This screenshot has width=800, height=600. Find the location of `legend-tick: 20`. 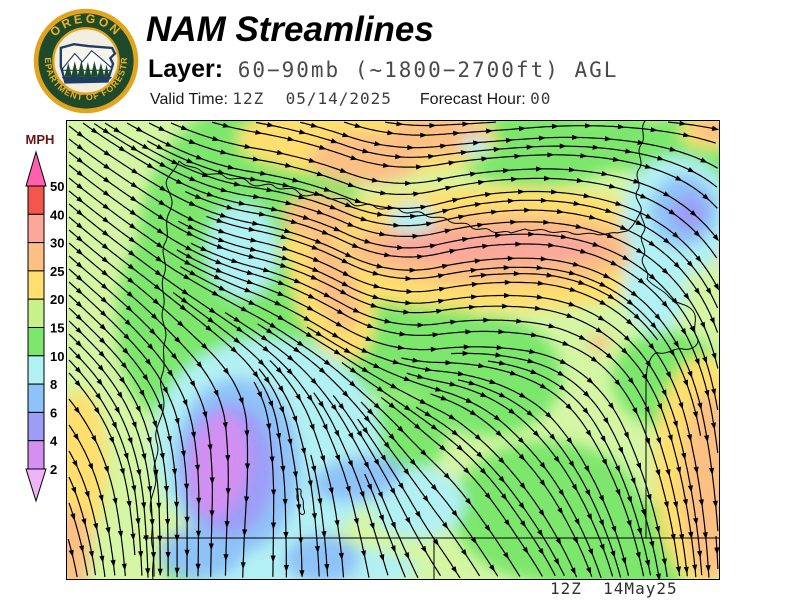

legend-tick: 20 is located at coordinates (57, 299).